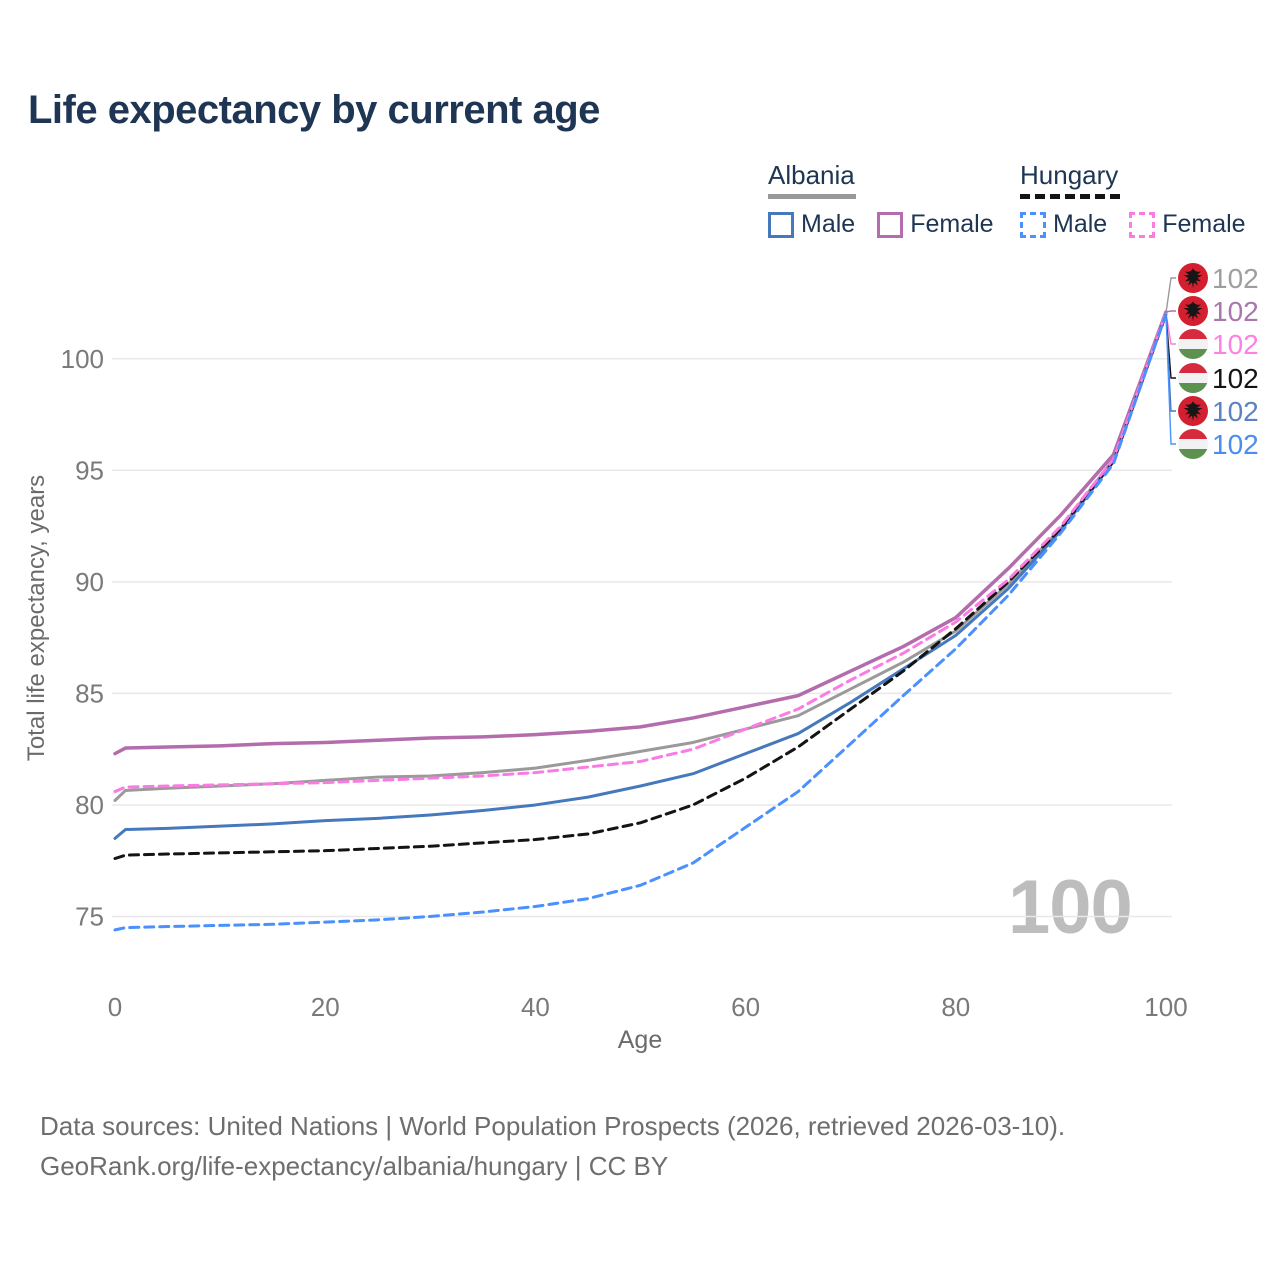 Image resolution: width=1280 pixels, height=1280 pixels. What do you see at coordinates (812, 196) in the screenshot?
I see `albania-line-style-sample` at bounding box center [812, 196].